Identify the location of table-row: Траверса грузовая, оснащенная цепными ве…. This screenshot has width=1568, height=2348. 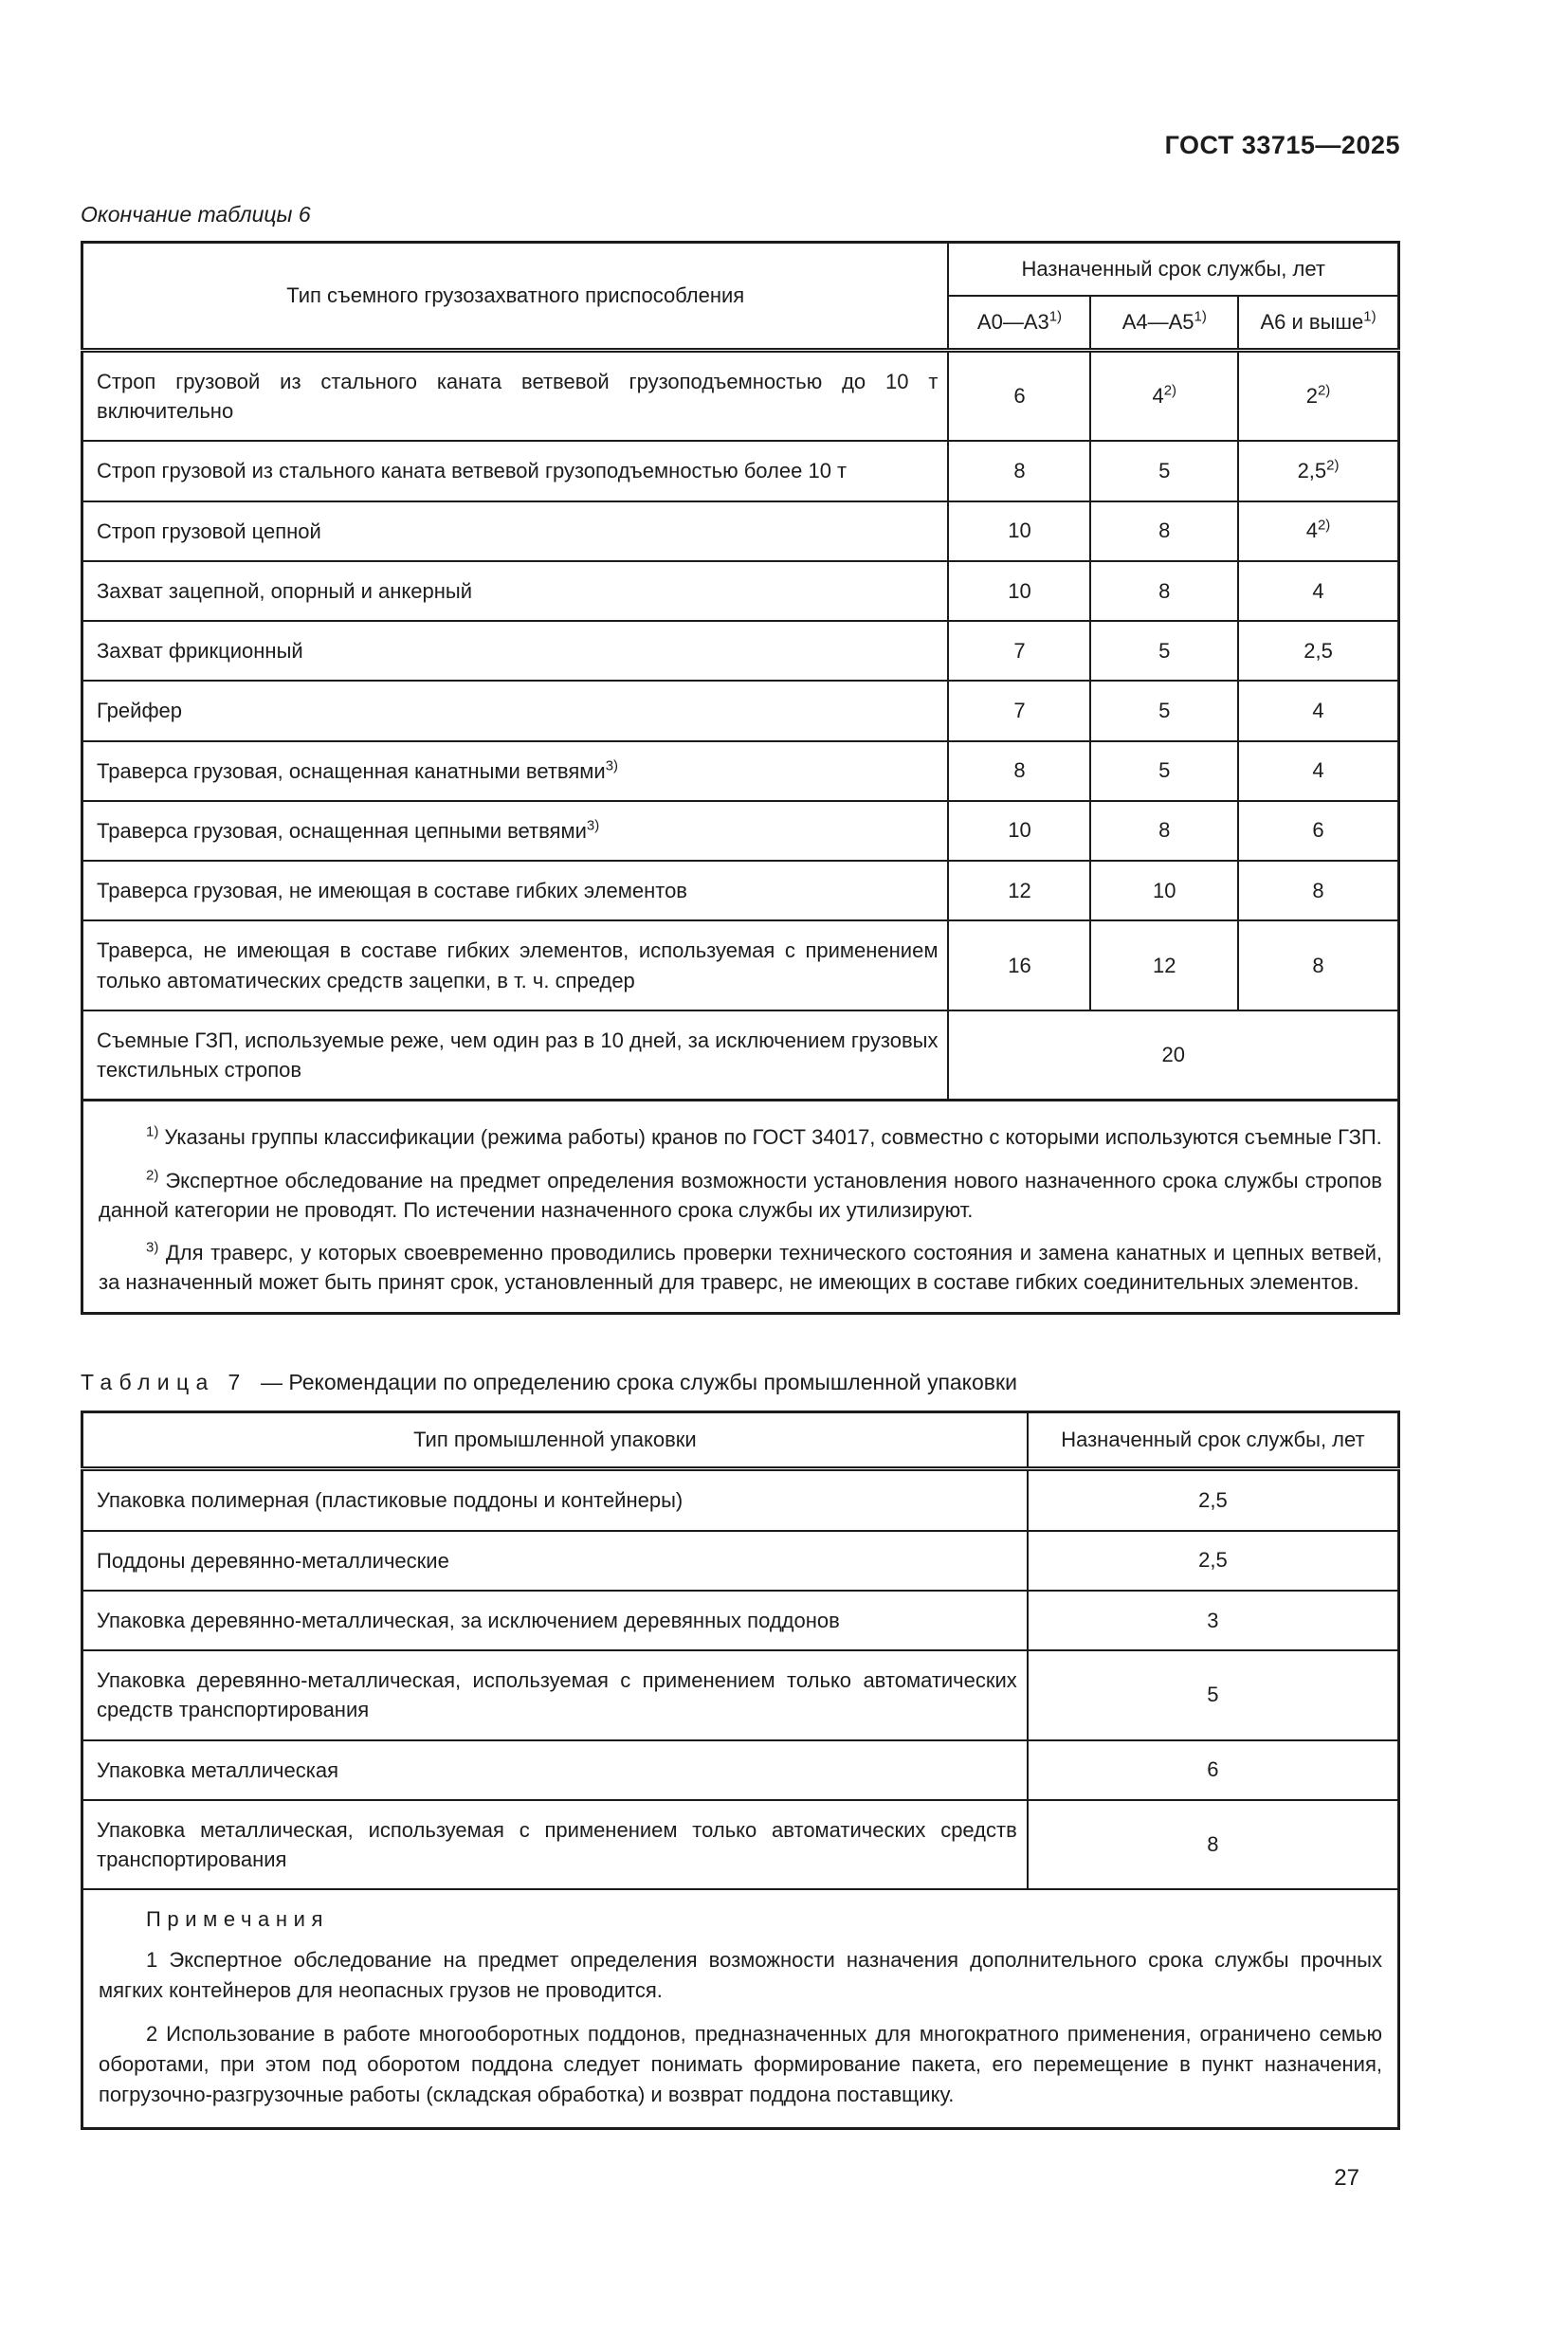
(740, 831).